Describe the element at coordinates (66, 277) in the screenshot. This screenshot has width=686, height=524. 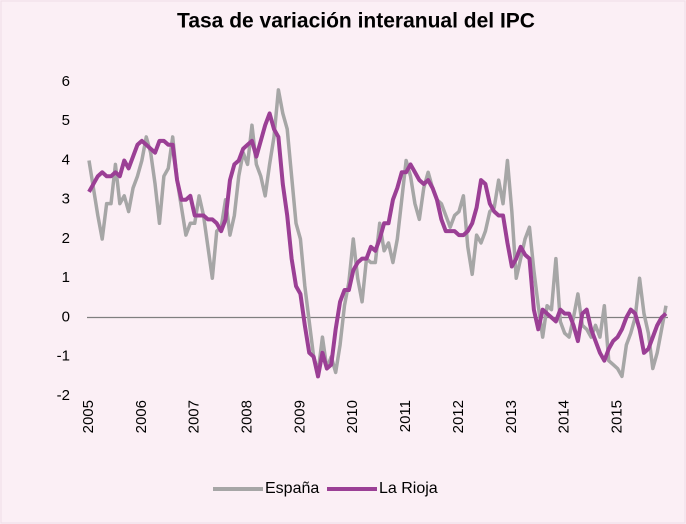
I see `y-tick-label: 1` at that location.